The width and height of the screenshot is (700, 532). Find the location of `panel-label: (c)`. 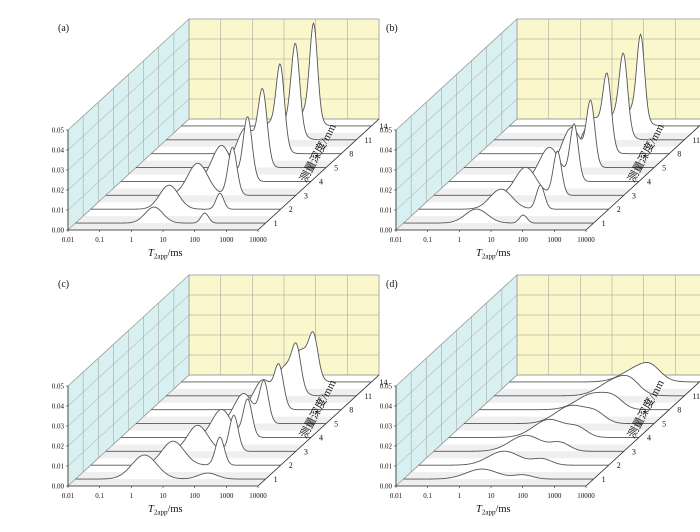

panel-label: (c) is located at coordinates (63, 284).